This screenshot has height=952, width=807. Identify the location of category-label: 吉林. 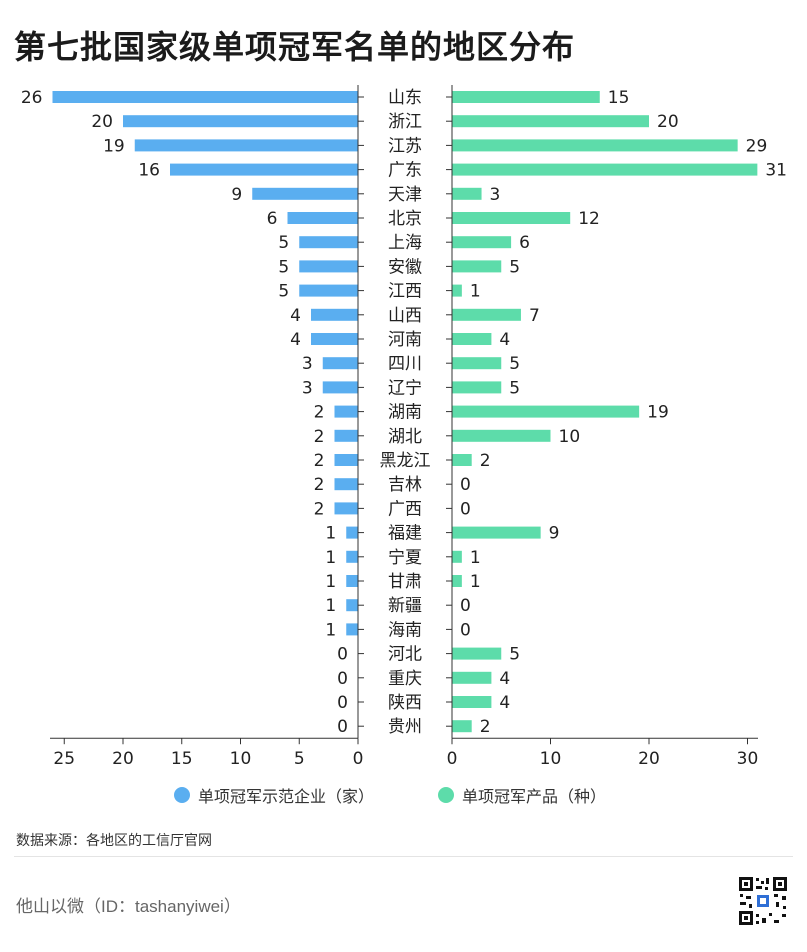
(405, 485).